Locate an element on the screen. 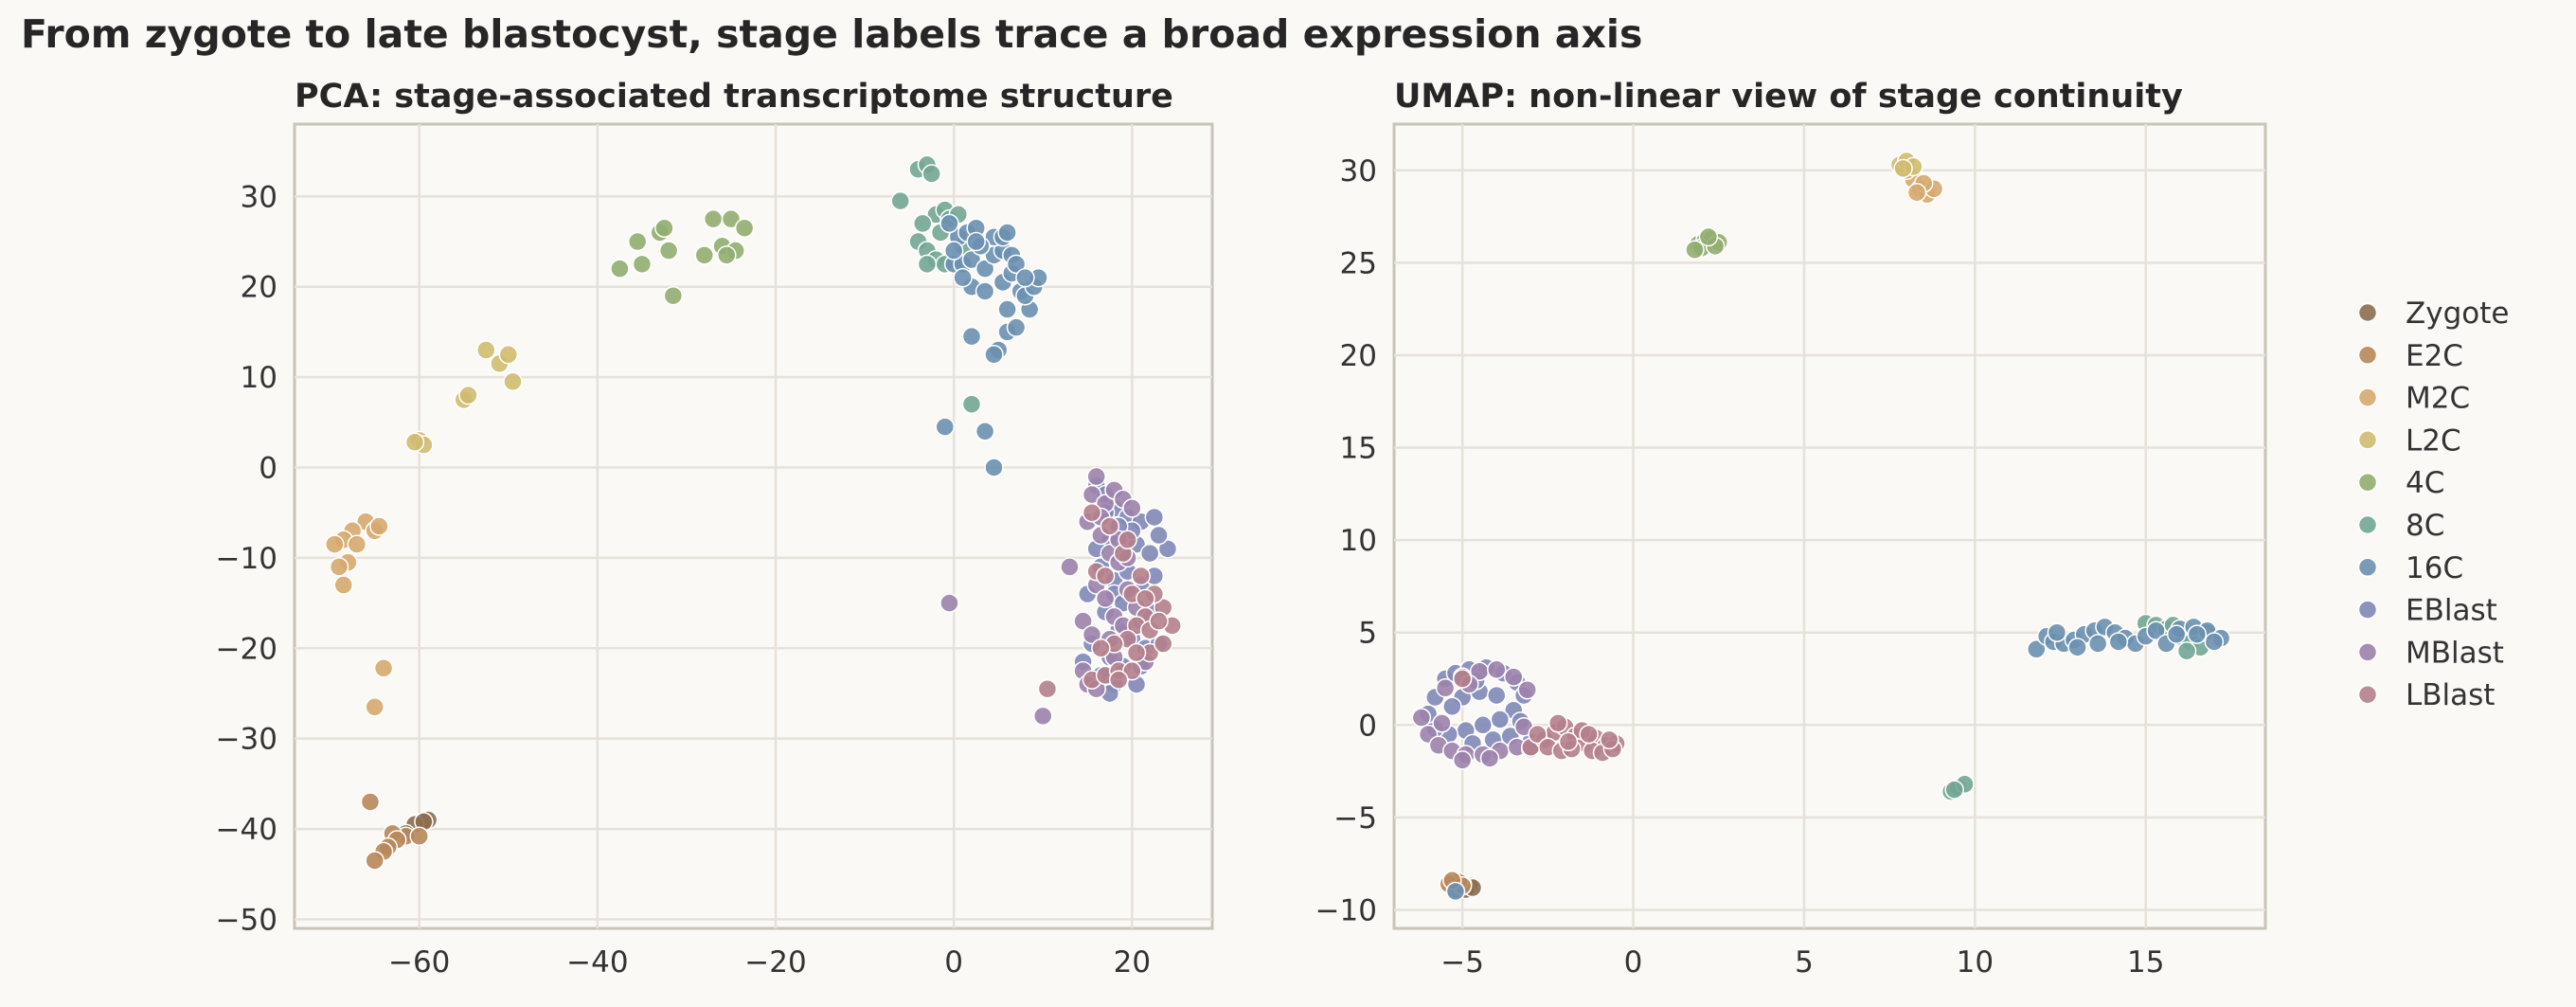 The width and height of the screenshot is (2576, 1007). pca-ytick-label: −50 is located at coordinates (246, 920).